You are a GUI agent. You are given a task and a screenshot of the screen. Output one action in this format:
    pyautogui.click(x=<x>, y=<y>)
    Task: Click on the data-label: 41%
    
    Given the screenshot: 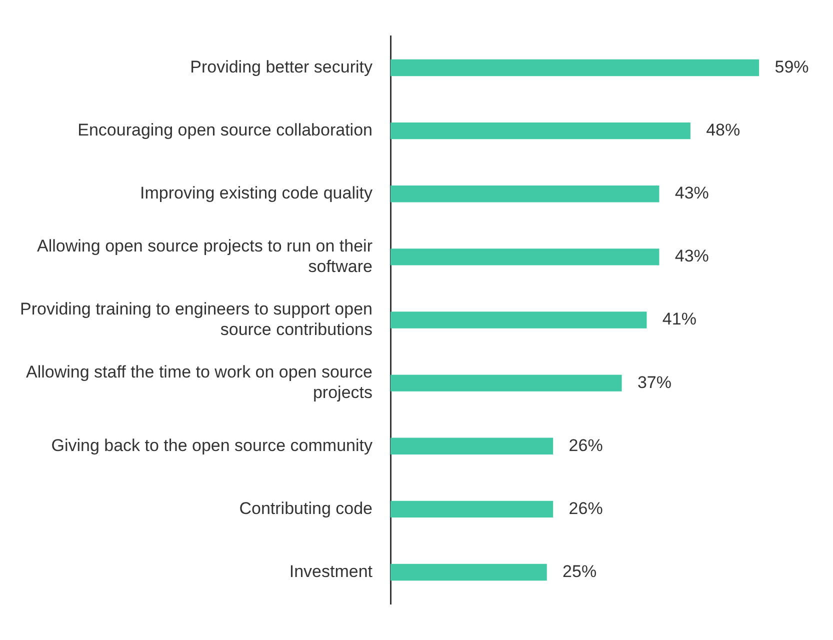 What is the action you would take?
    pyautogui.click(x=679, y=319)
    